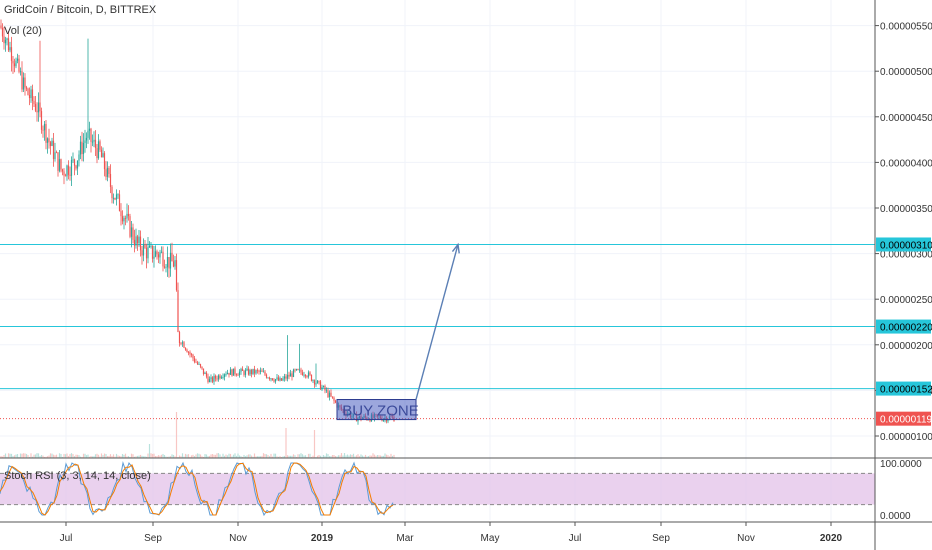  What do you see at coordinates (437, 322) in the screenshot?
I see `target-arrow` at bounding box center [437, 322].